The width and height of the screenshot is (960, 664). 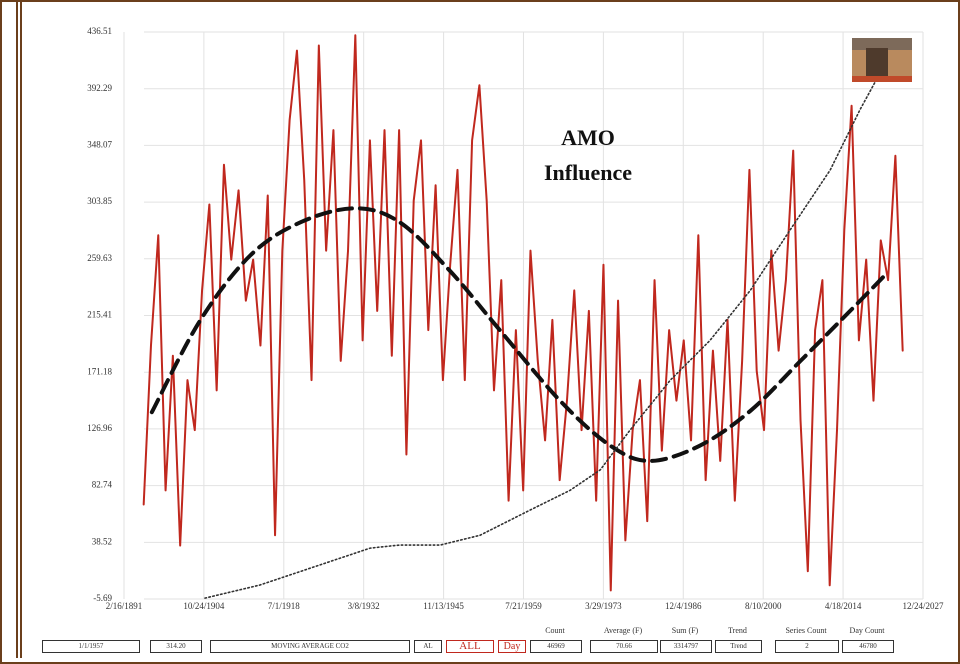 I want to click on stat-label: Series Count, so click(x=806, y=630).